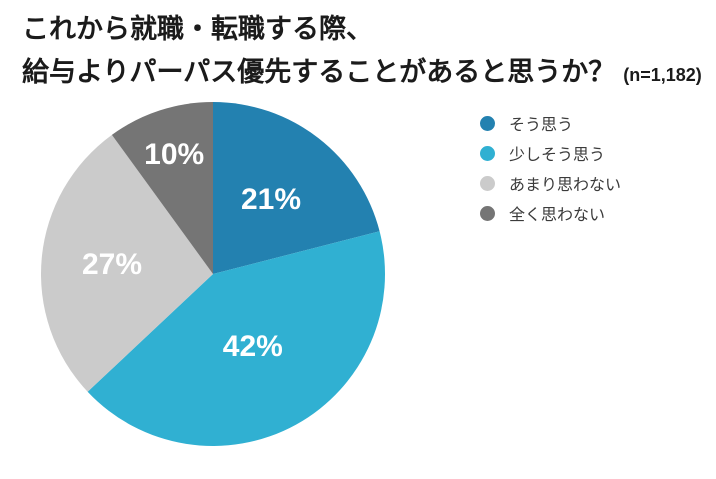  I want to click on legend-label: あまり思わない, so click(565, 185).